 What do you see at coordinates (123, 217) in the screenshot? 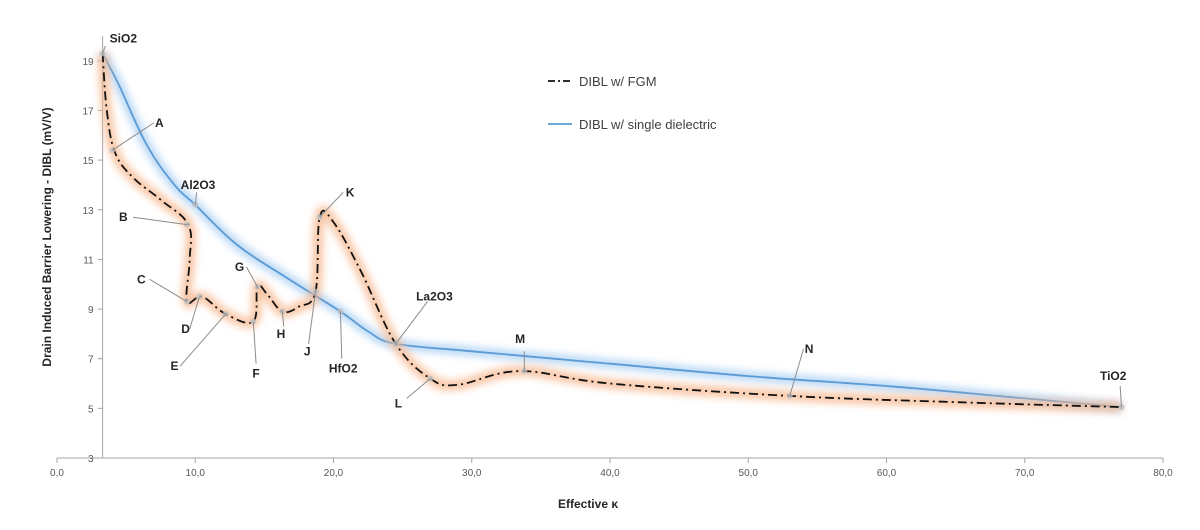
I see `annotation-label: B` at bounding box center [123, 217].